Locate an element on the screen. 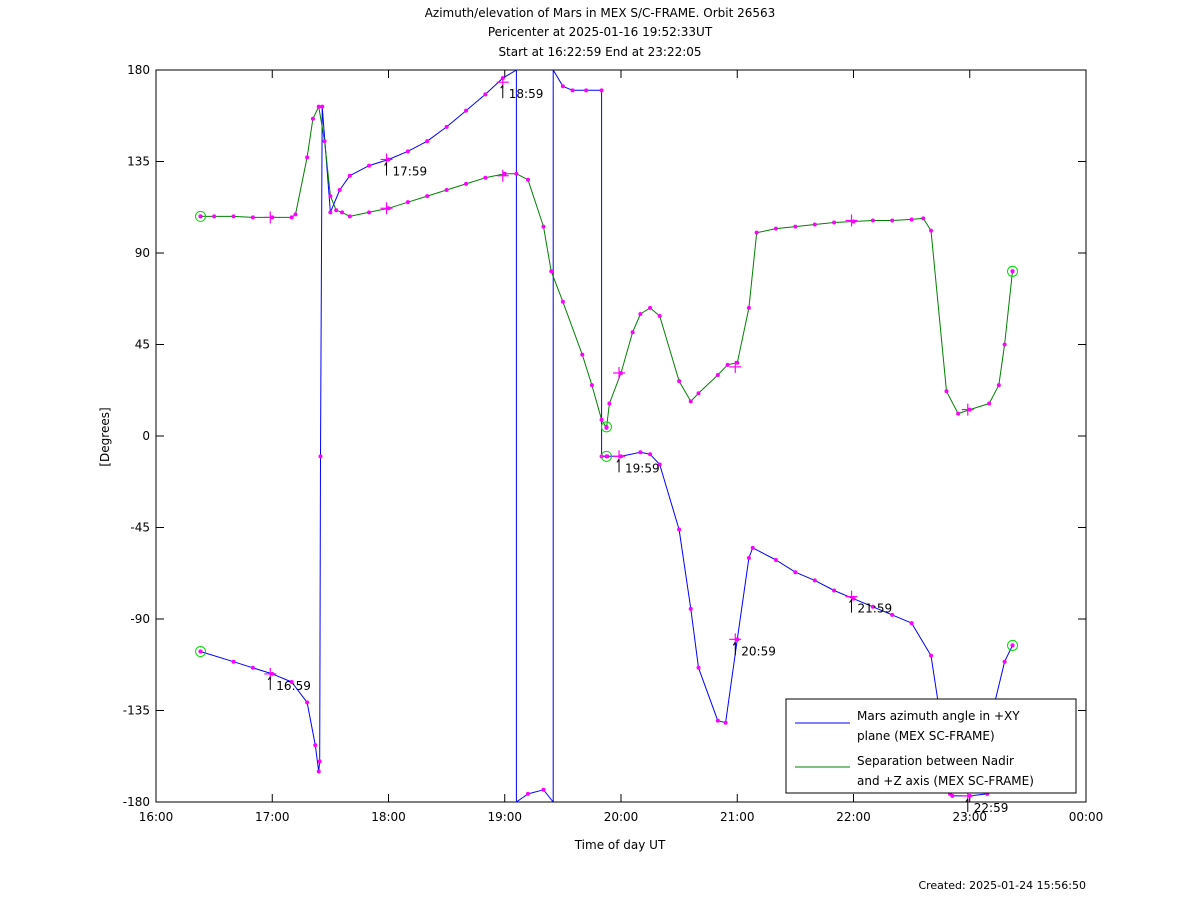  hour-marker-label: 21:59 is located at coordinates (875, 609).